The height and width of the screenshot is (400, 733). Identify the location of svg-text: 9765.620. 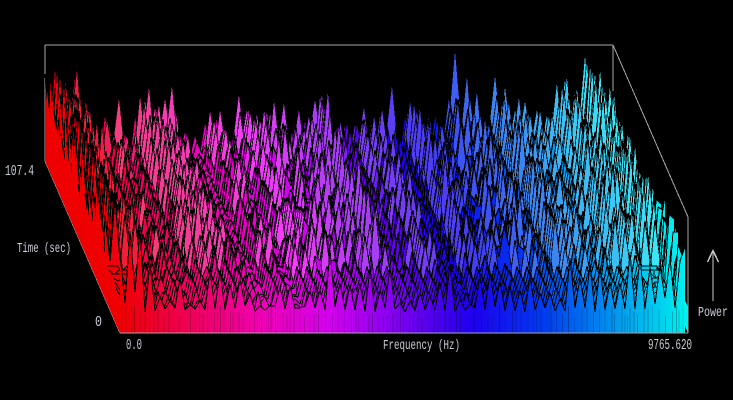
(670, 345).